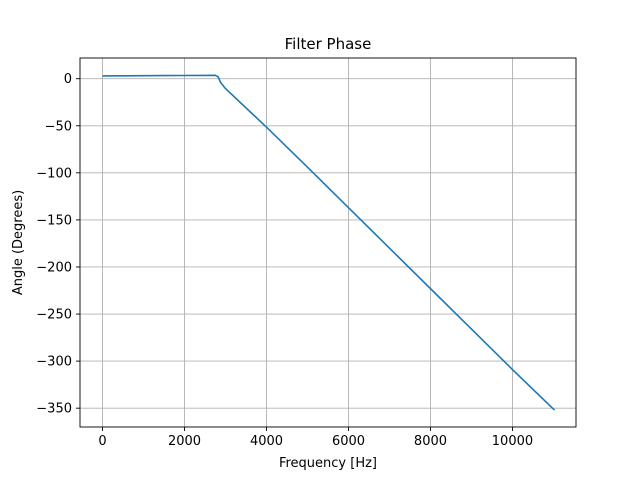 The image size is (640, 480). Describe the element at coordinates (328, 463) in the screenshot. I see `x-axis-label: Frequency [Hz]` at that location.